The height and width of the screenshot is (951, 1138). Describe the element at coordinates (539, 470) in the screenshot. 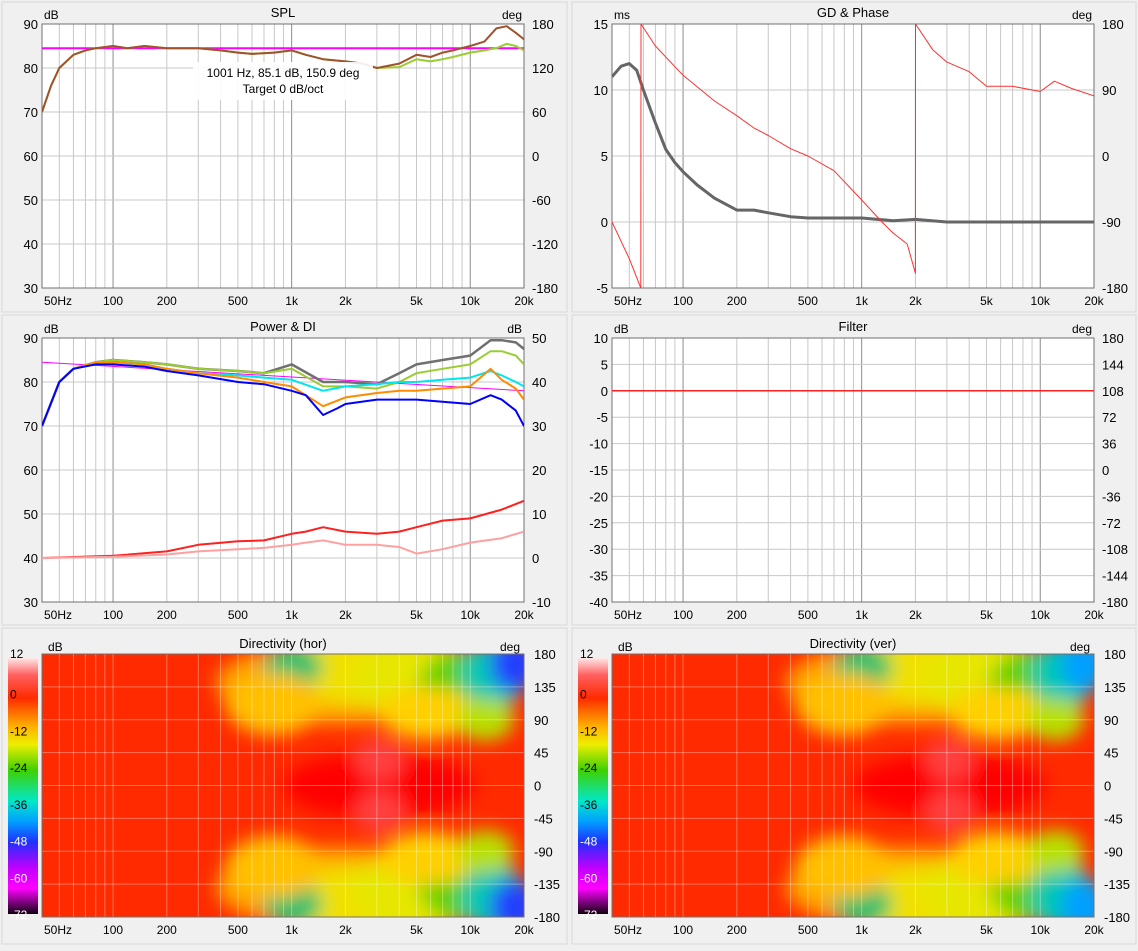

I see `y2-tick-label: 20` at that location.